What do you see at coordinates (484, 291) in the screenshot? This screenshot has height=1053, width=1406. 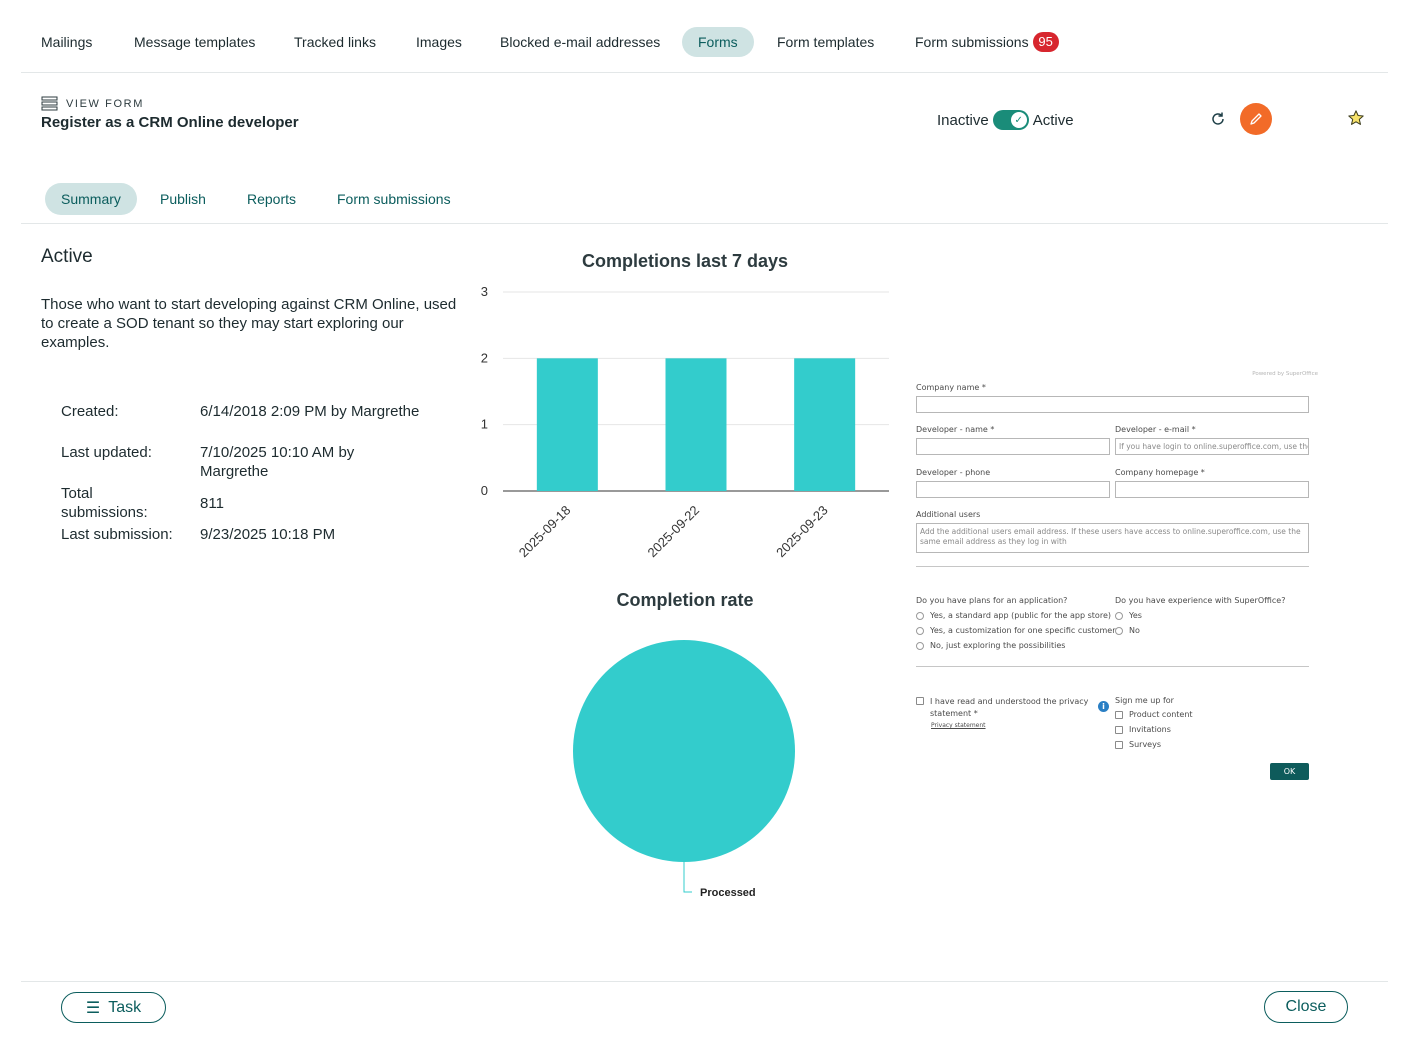 I see `y-tick-label: 3` at bounding box center [484, 291].